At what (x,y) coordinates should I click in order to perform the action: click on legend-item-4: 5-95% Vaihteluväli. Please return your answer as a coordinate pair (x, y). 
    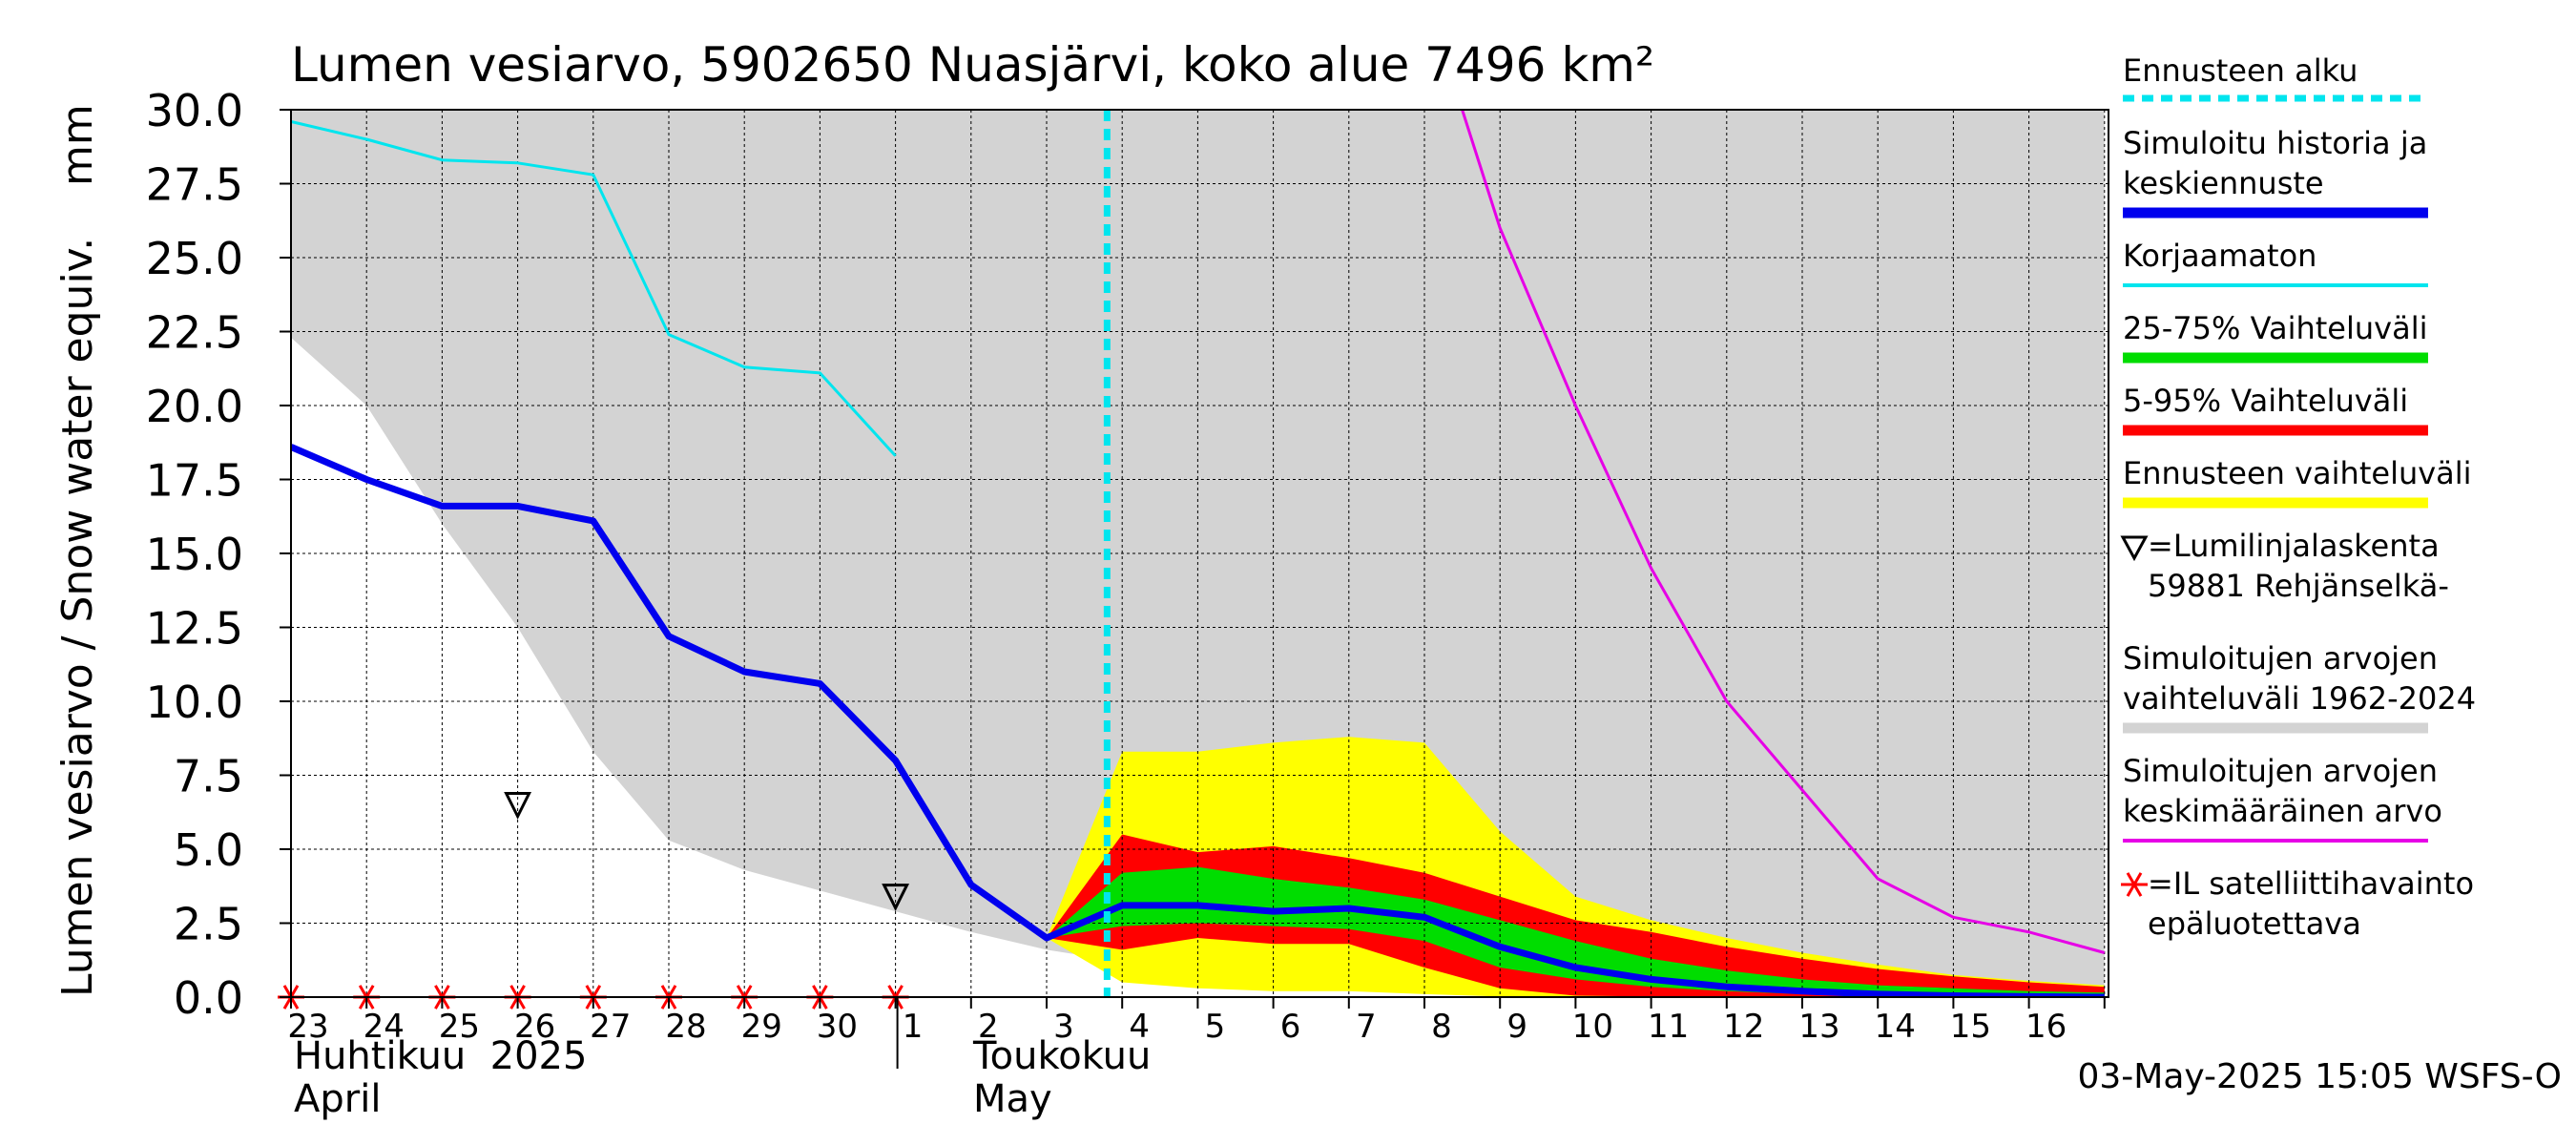
    Looking at the image, I should click on (2275, 409).